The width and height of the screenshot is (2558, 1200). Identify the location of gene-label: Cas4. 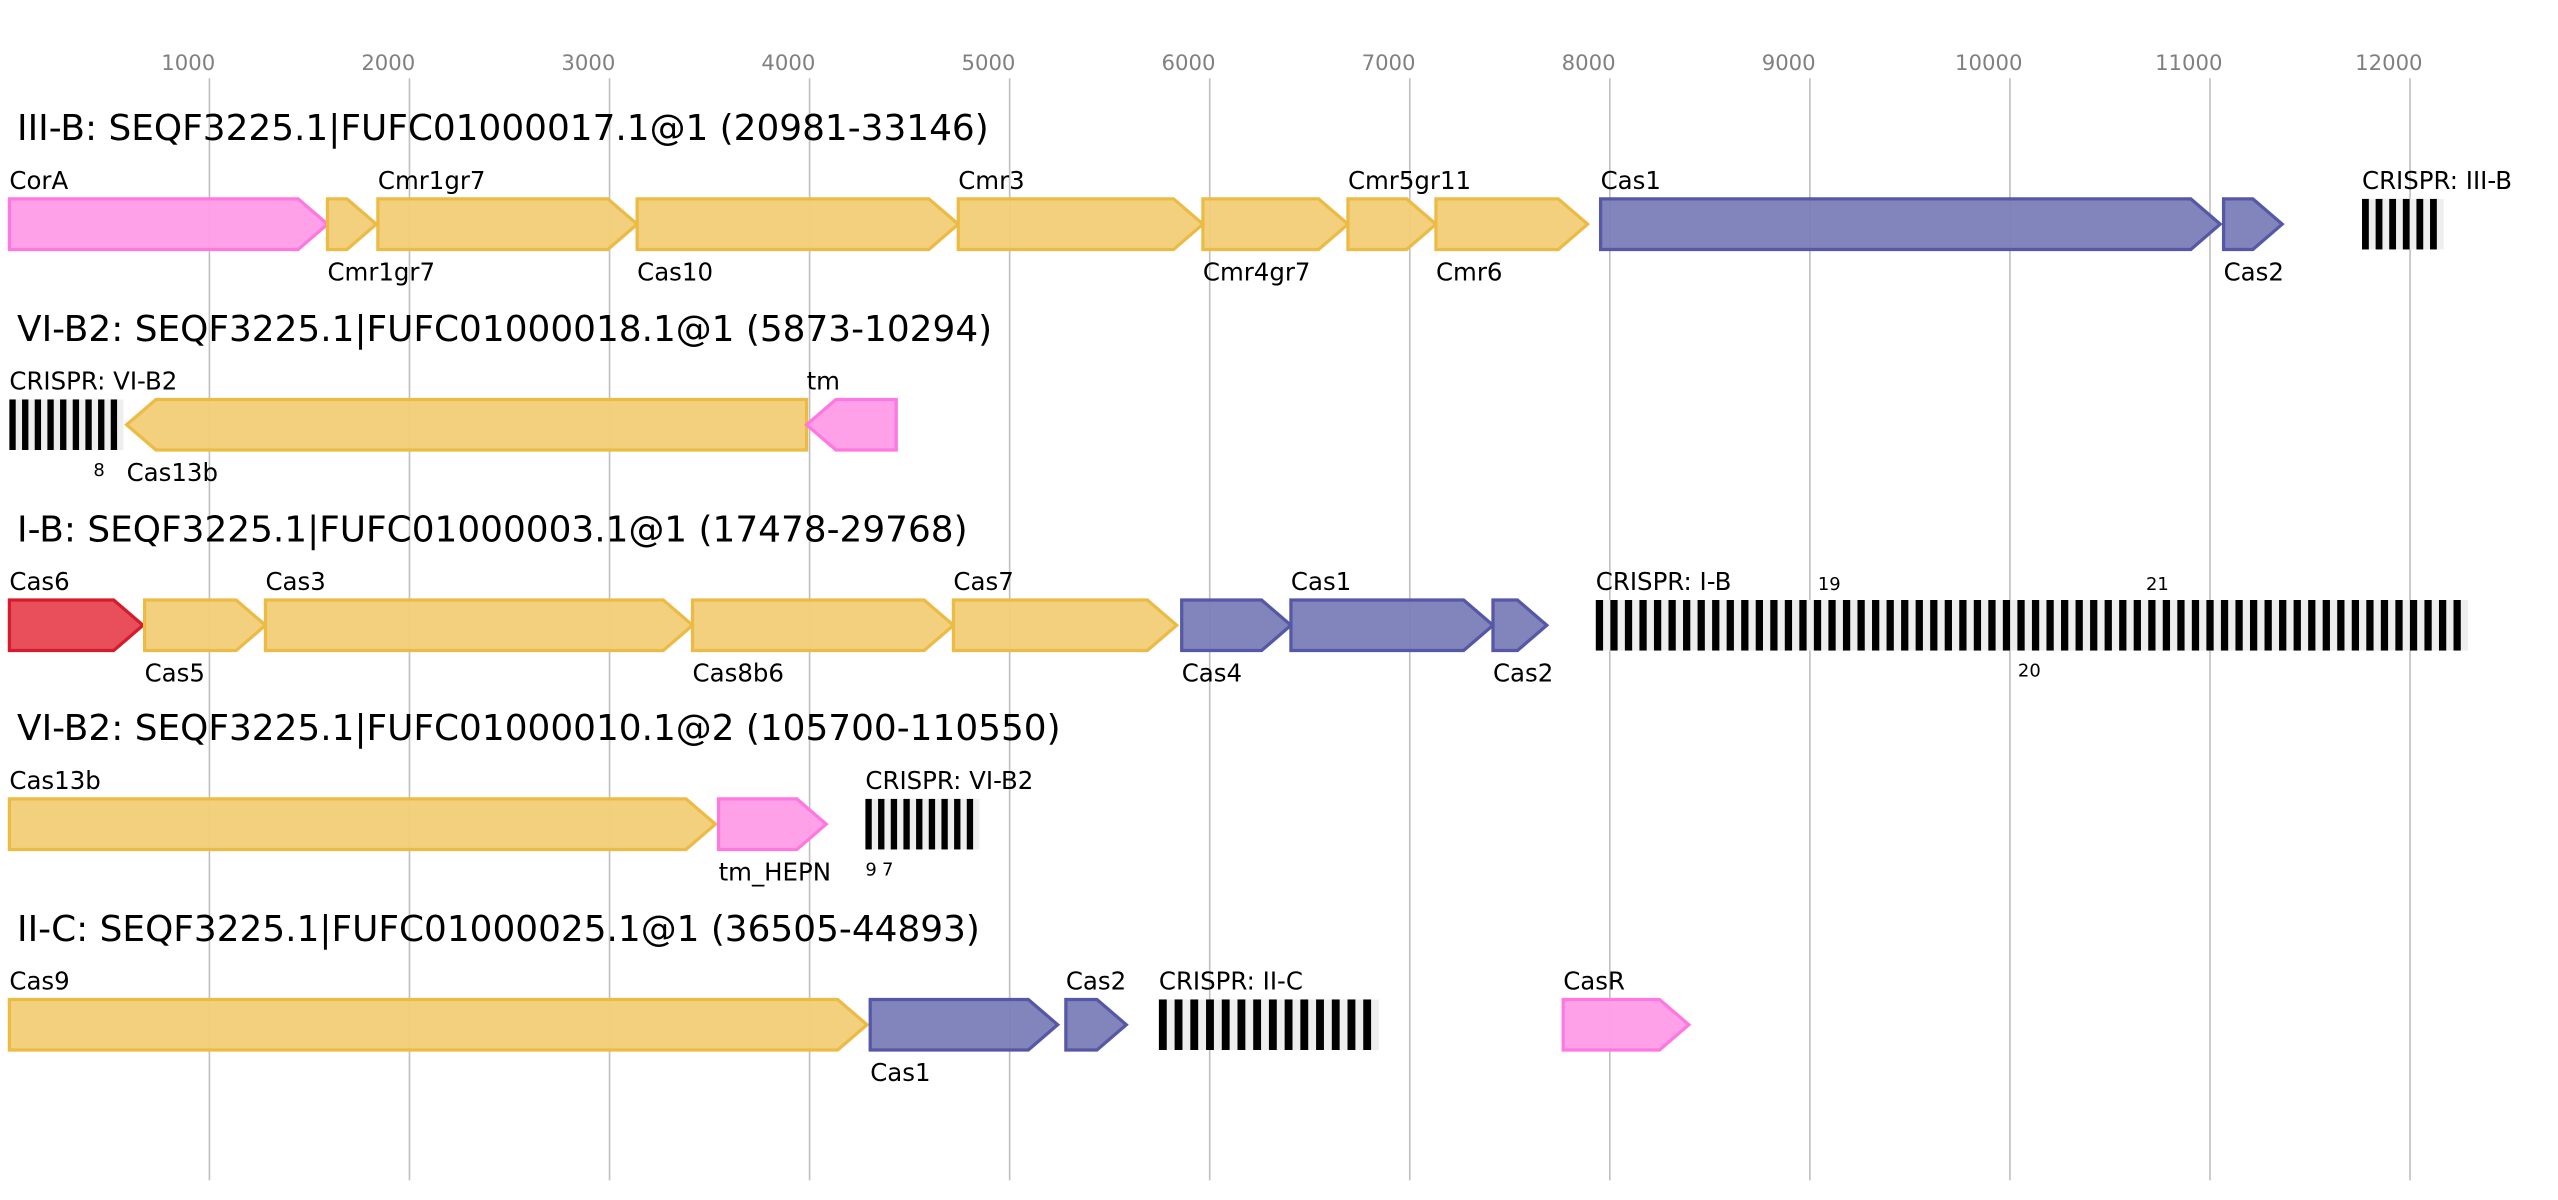
(1212, 673).